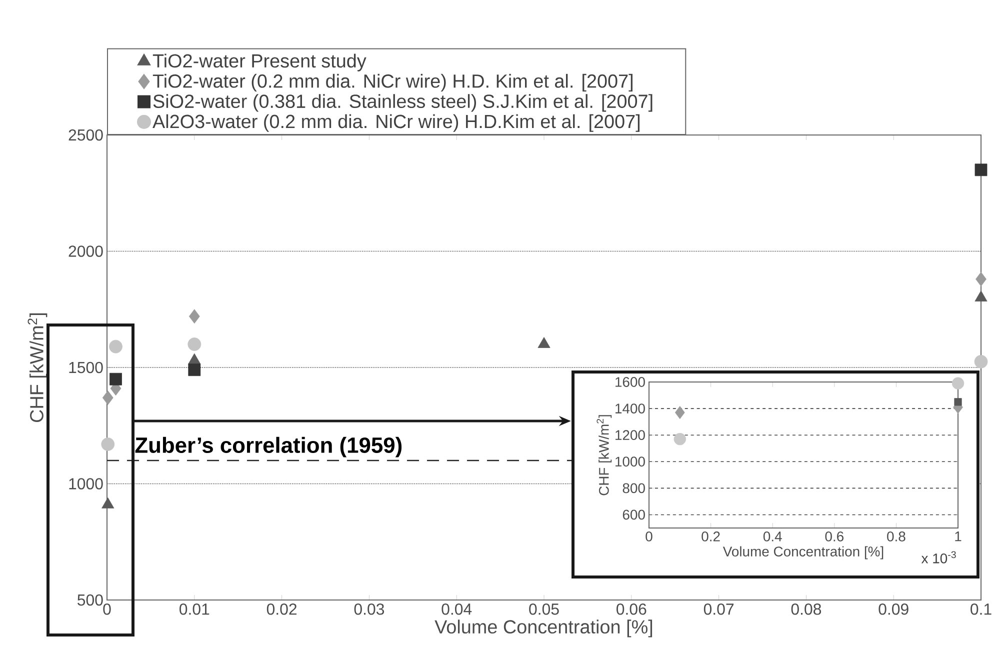 The height and width of the screenshot is (652, 1000). Describe the element at coordinates (392, 83) in the screenshot. I see `legend-label: TiO2-water (0.2 mm dia. NiCr wire) H.D. Kim et al. [2007]` at that location.